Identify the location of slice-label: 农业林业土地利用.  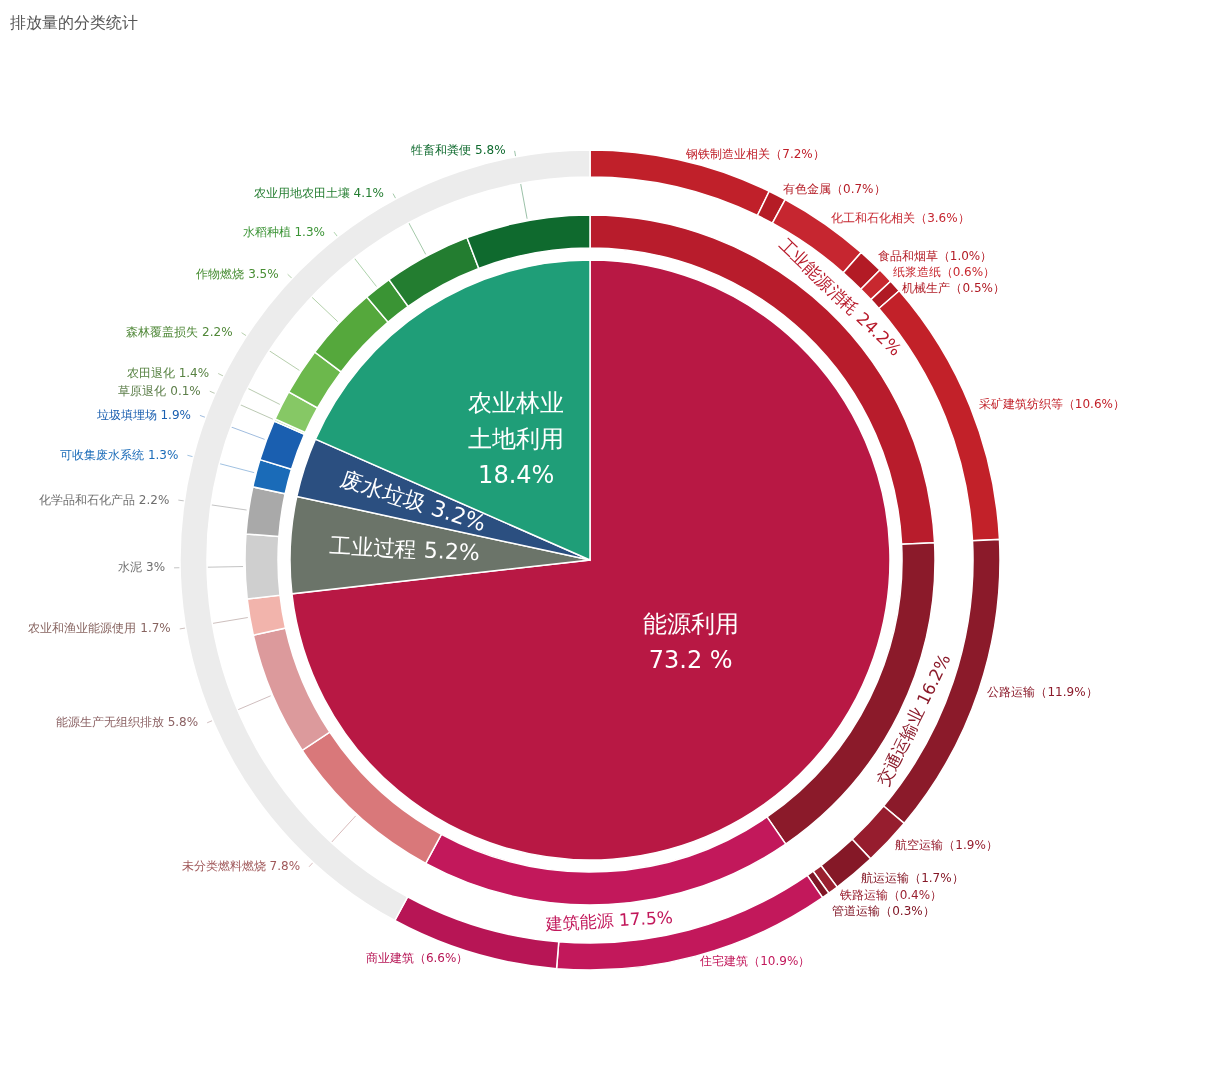
(516, 420).